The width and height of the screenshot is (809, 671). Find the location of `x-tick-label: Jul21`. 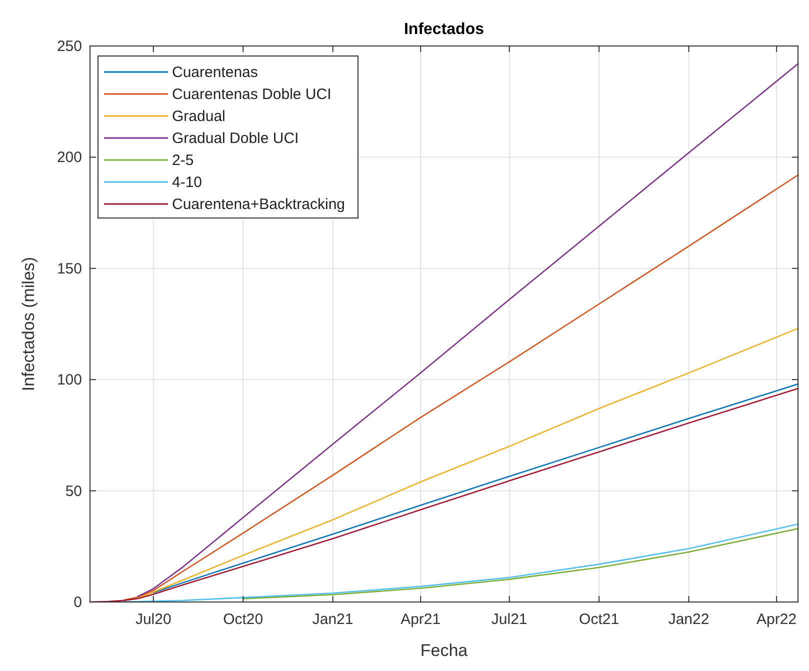

x-tick-label: Jul21 is located at coordinates (509, 619).